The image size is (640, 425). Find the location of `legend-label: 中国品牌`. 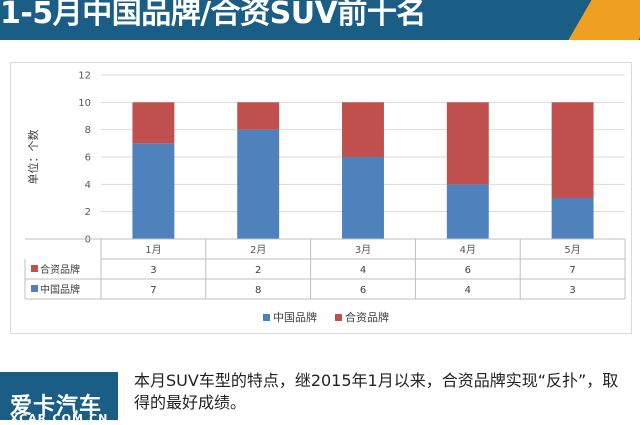

legend-label: 中国品牌 is located at coordinates (295, 317).